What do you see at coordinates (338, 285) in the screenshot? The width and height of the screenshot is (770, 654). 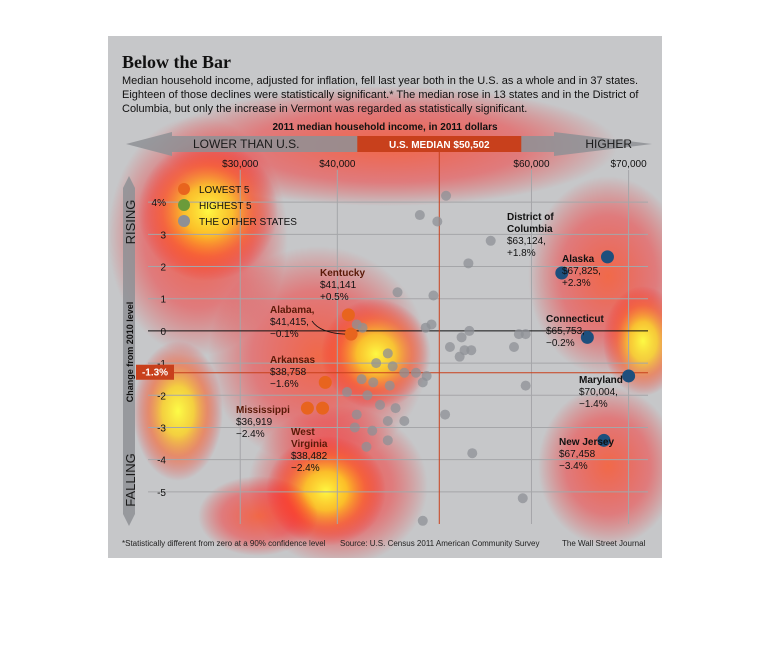 I see `annotation-income-kentucky: $41,141` at bounding box center [338, 285].